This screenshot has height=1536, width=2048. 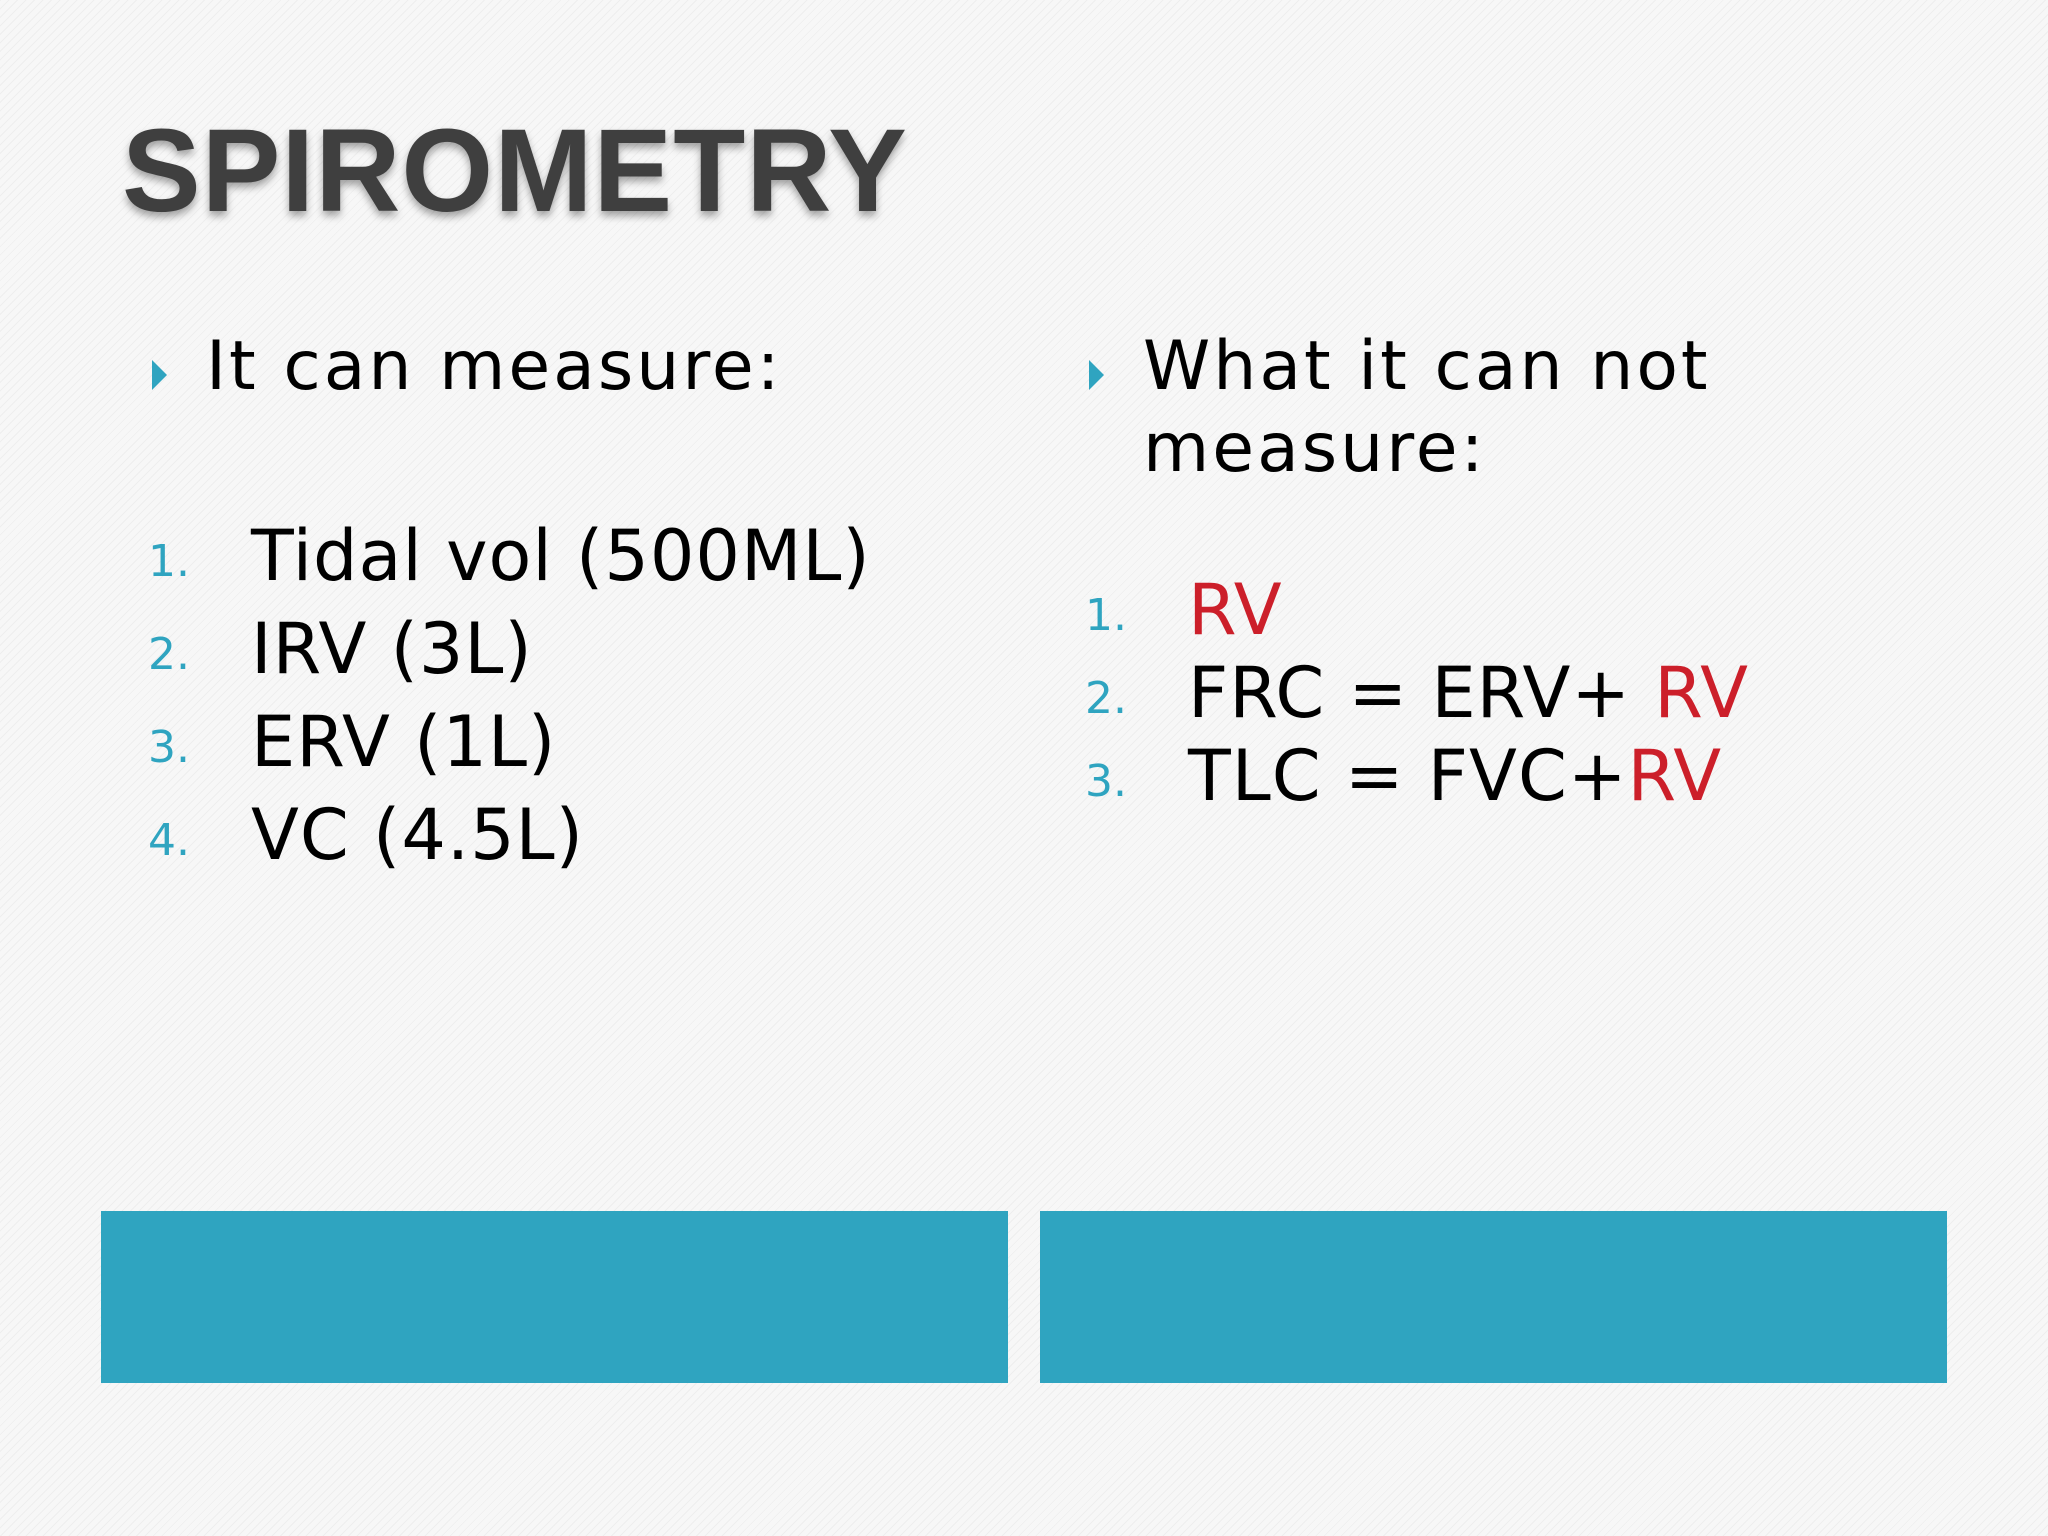 I want to click on right-heading-line1: What it can not, so click(x=1427, y=366).